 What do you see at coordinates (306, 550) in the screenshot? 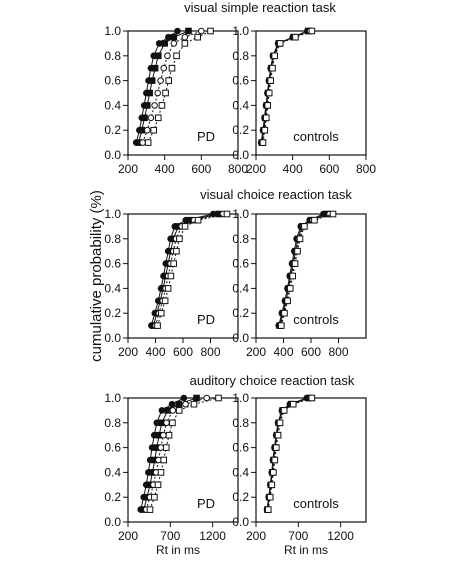
I see `x-axis-label: Rt in ms` at bounding box center [306, 550].